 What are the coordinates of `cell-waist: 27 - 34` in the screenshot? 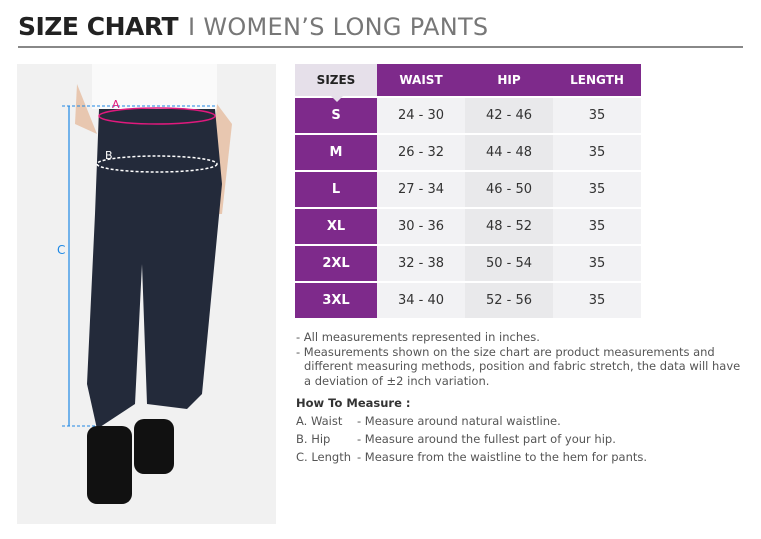 It's located at (421, 190).